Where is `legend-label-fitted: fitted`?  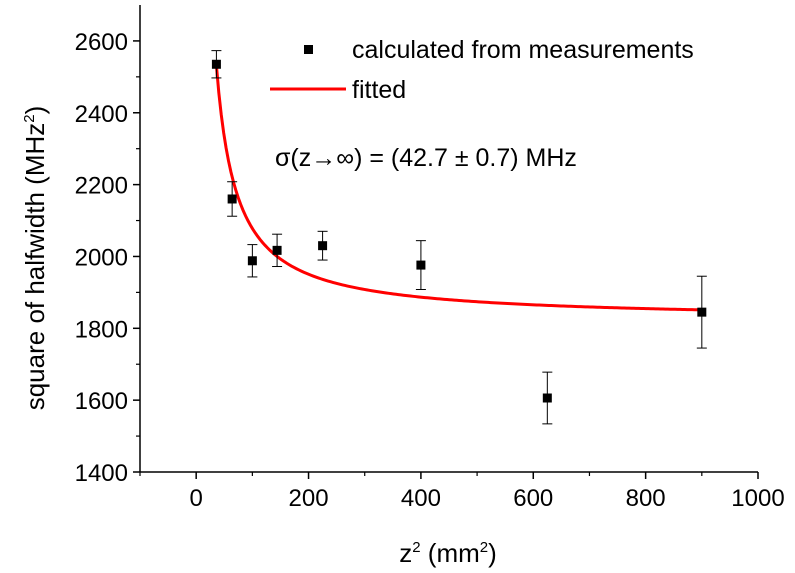 legend-label-fitted: fitted is located at coordinates (379, 90).